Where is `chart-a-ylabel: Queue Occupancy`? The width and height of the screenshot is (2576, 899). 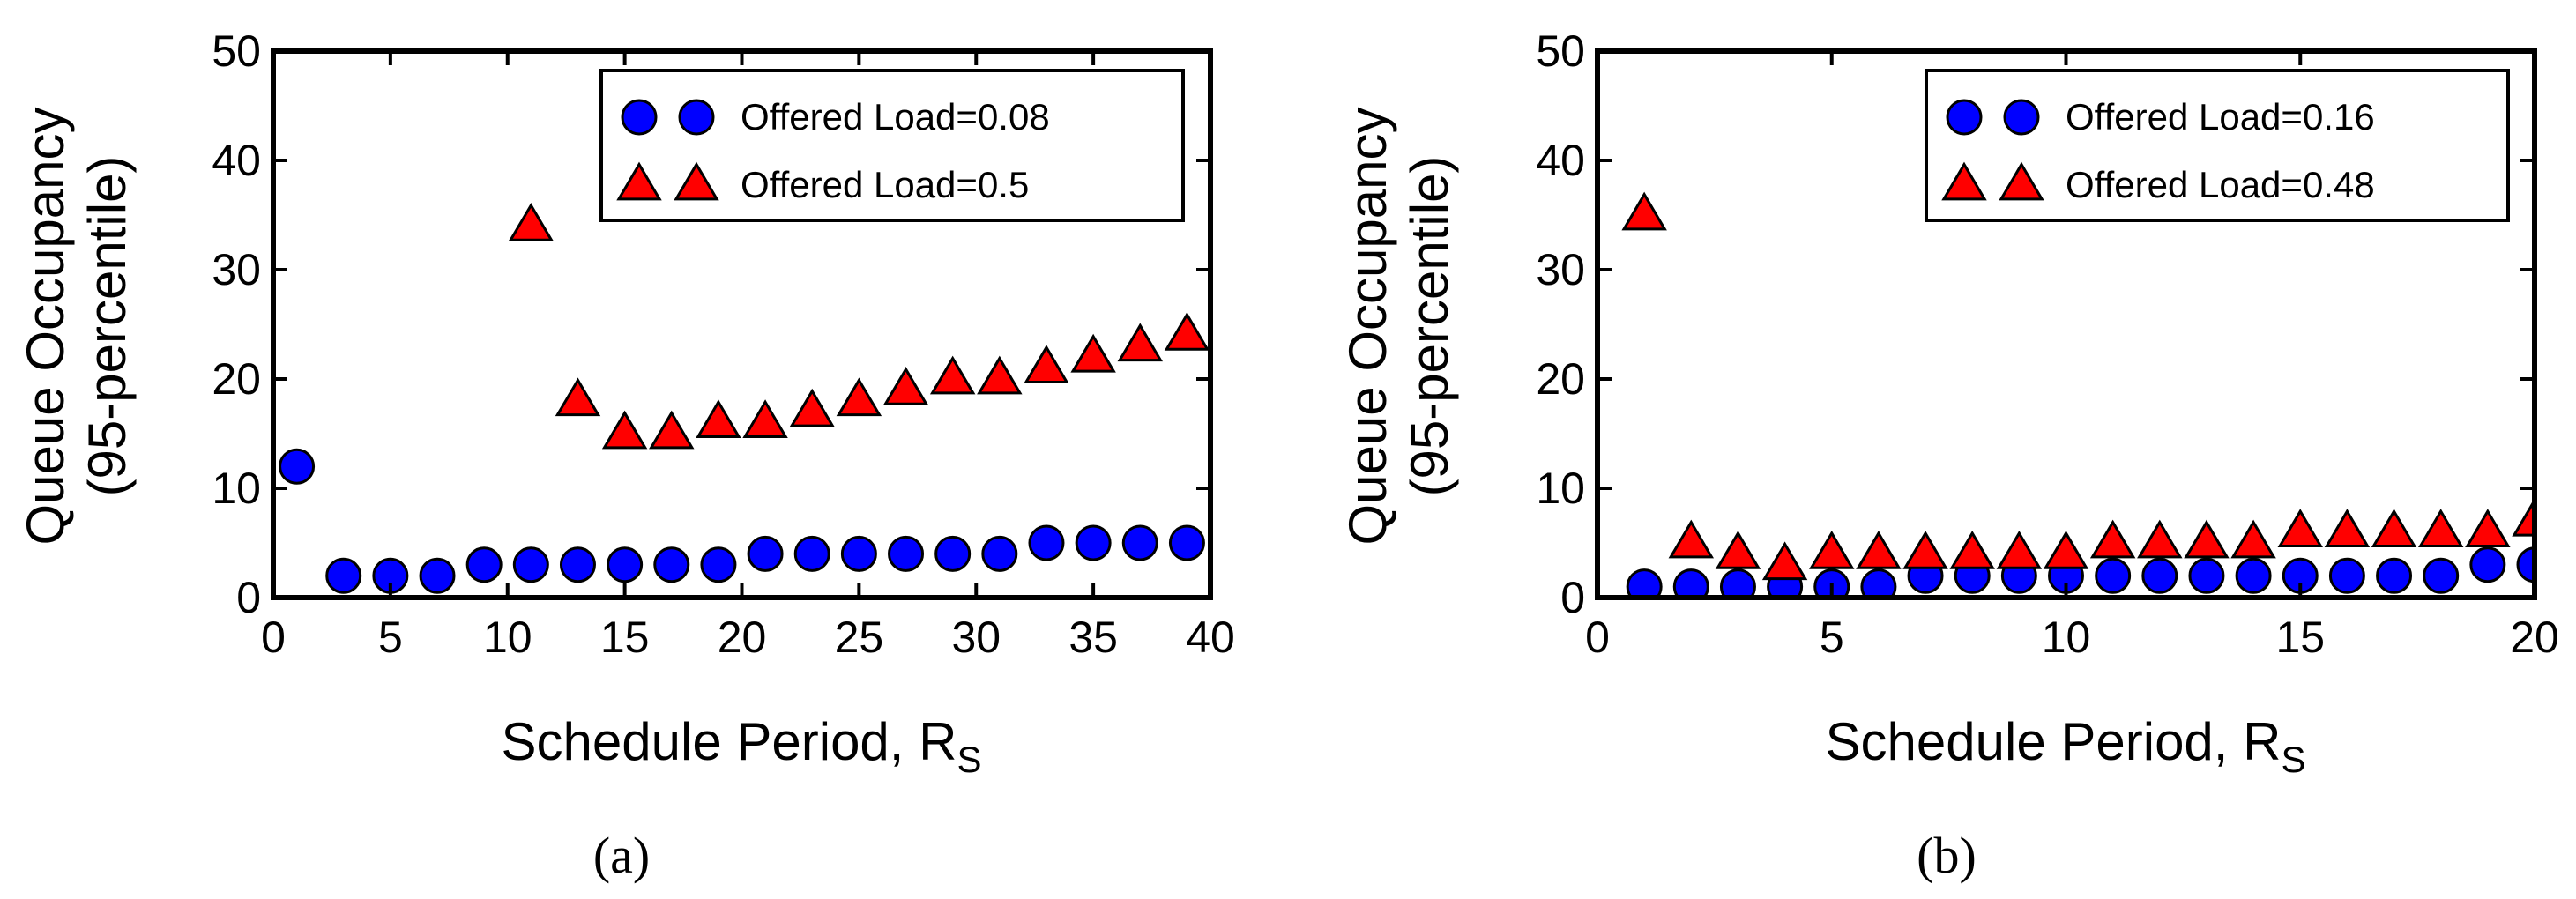
chart-a-ylabel: Queue Occupancy is located at coordinates (46, 327).